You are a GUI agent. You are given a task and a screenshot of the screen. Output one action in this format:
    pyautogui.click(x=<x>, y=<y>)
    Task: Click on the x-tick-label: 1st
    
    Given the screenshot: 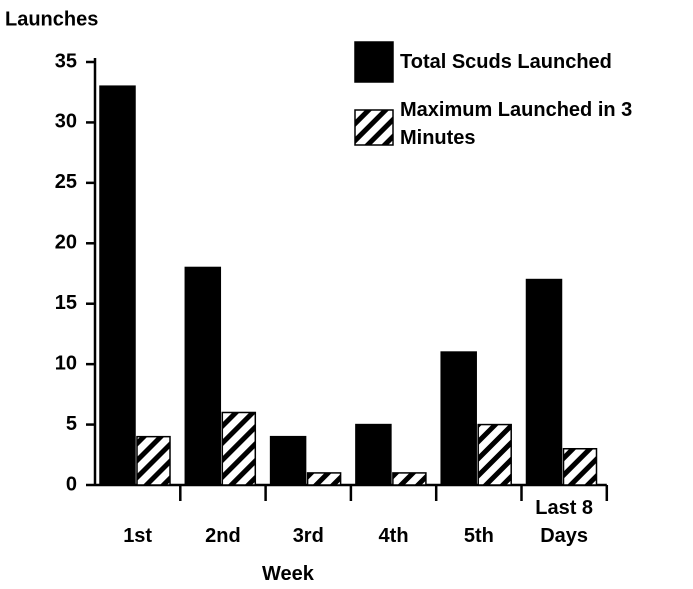 What is the action you would take?
    pyautogui.click(x=138, y=536)
    